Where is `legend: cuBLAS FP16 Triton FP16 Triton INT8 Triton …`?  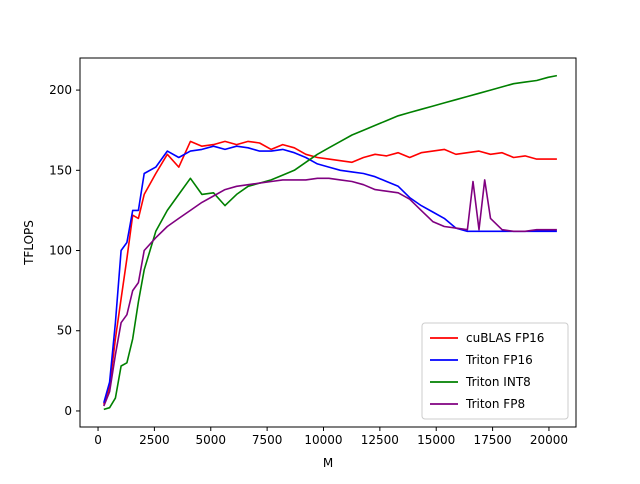
legend: cuBLAS FP16 Triton FP16 Triton INT8 Triton … is located at coordinates (495, 371).